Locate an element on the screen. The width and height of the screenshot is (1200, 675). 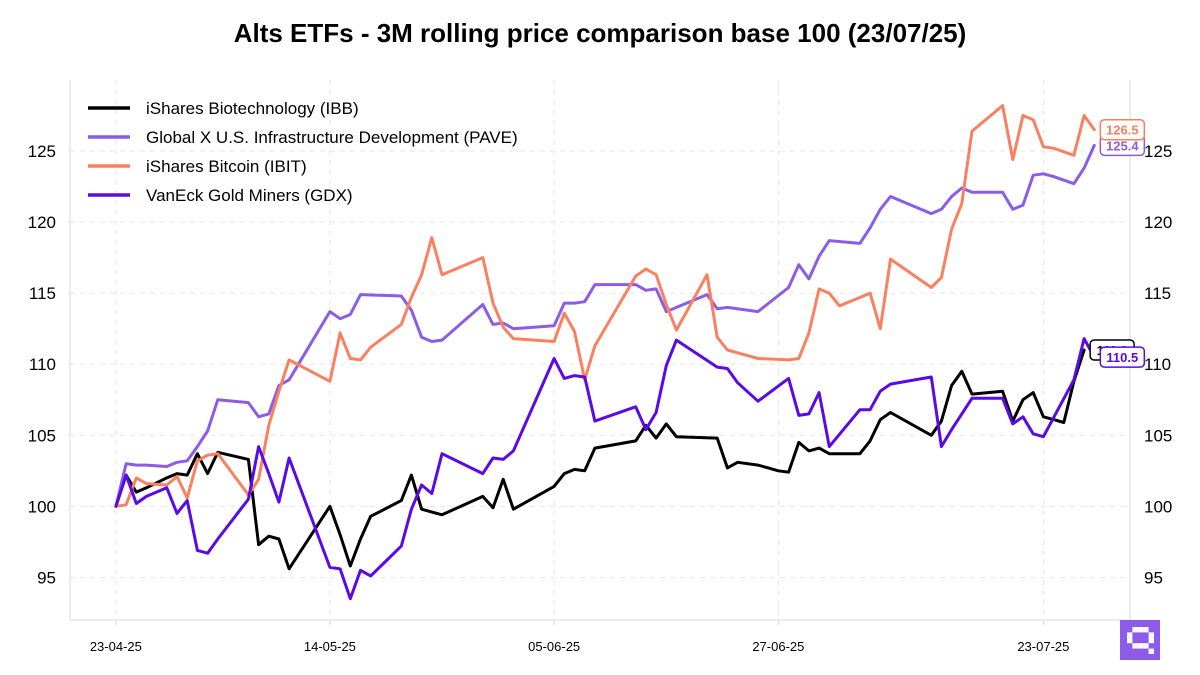
x-tick-label: 23-07-25 is located at coordinates (1043, 646).